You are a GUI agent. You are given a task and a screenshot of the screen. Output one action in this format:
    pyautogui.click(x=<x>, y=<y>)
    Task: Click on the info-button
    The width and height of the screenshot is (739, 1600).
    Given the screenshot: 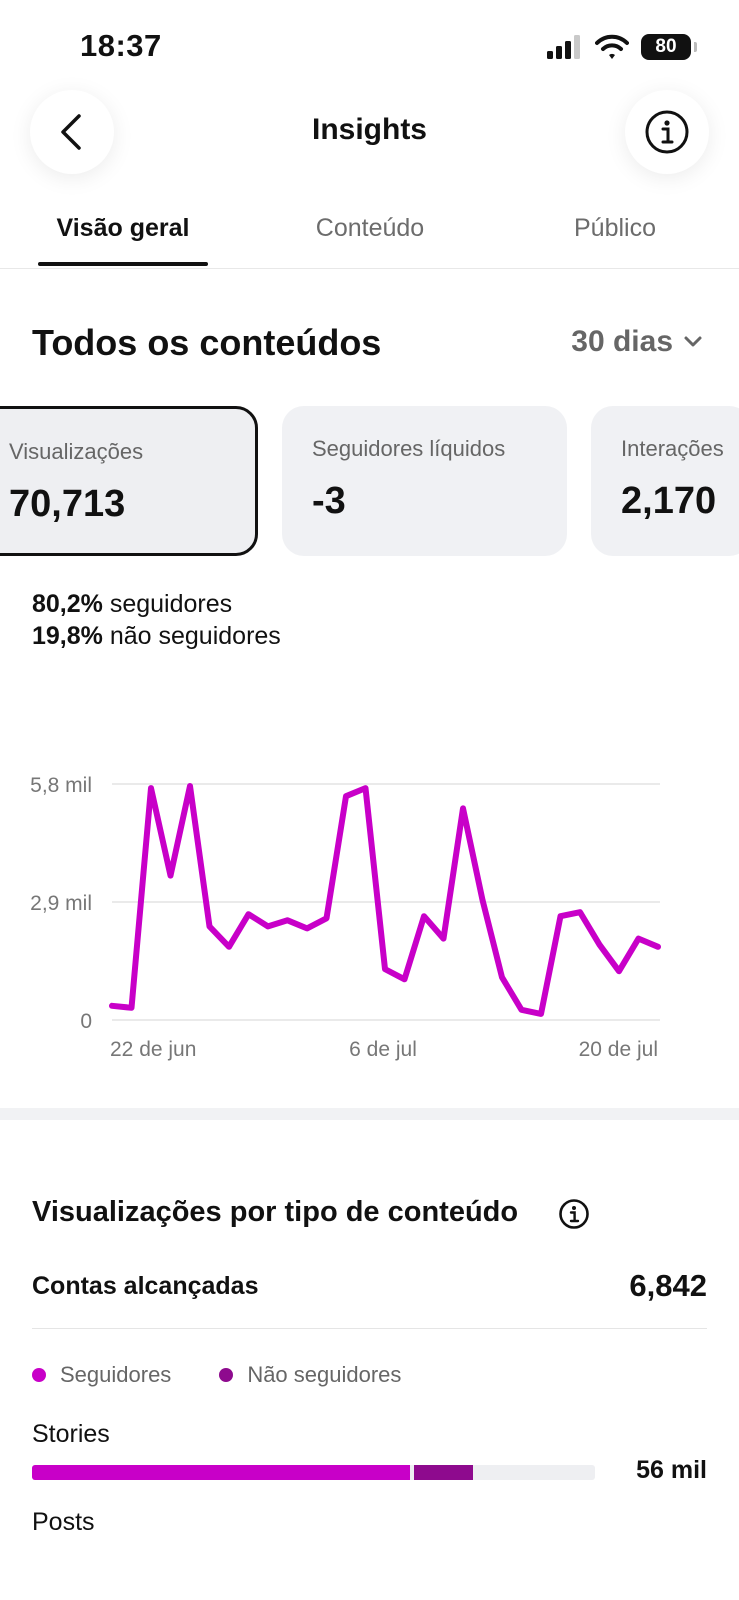 What is the action you would take?
    pyautogui.click(x=667, y=132)
    